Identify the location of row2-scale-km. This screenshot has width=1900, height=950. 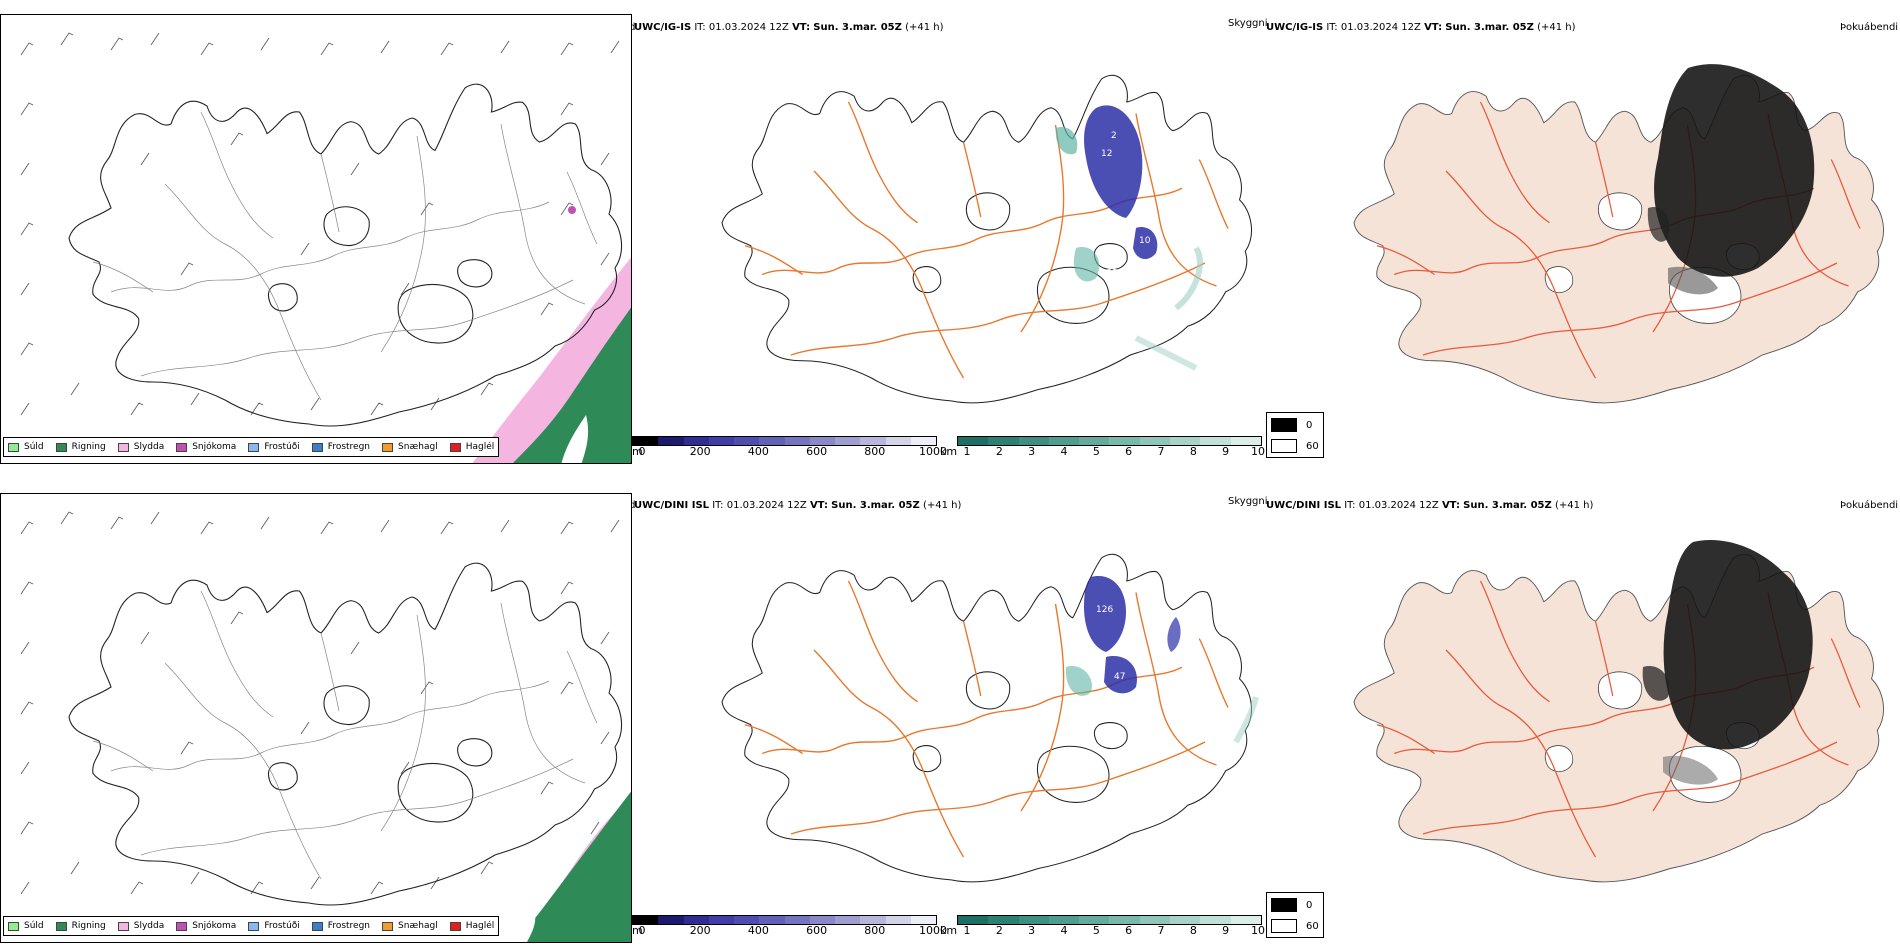
(1109, 920).